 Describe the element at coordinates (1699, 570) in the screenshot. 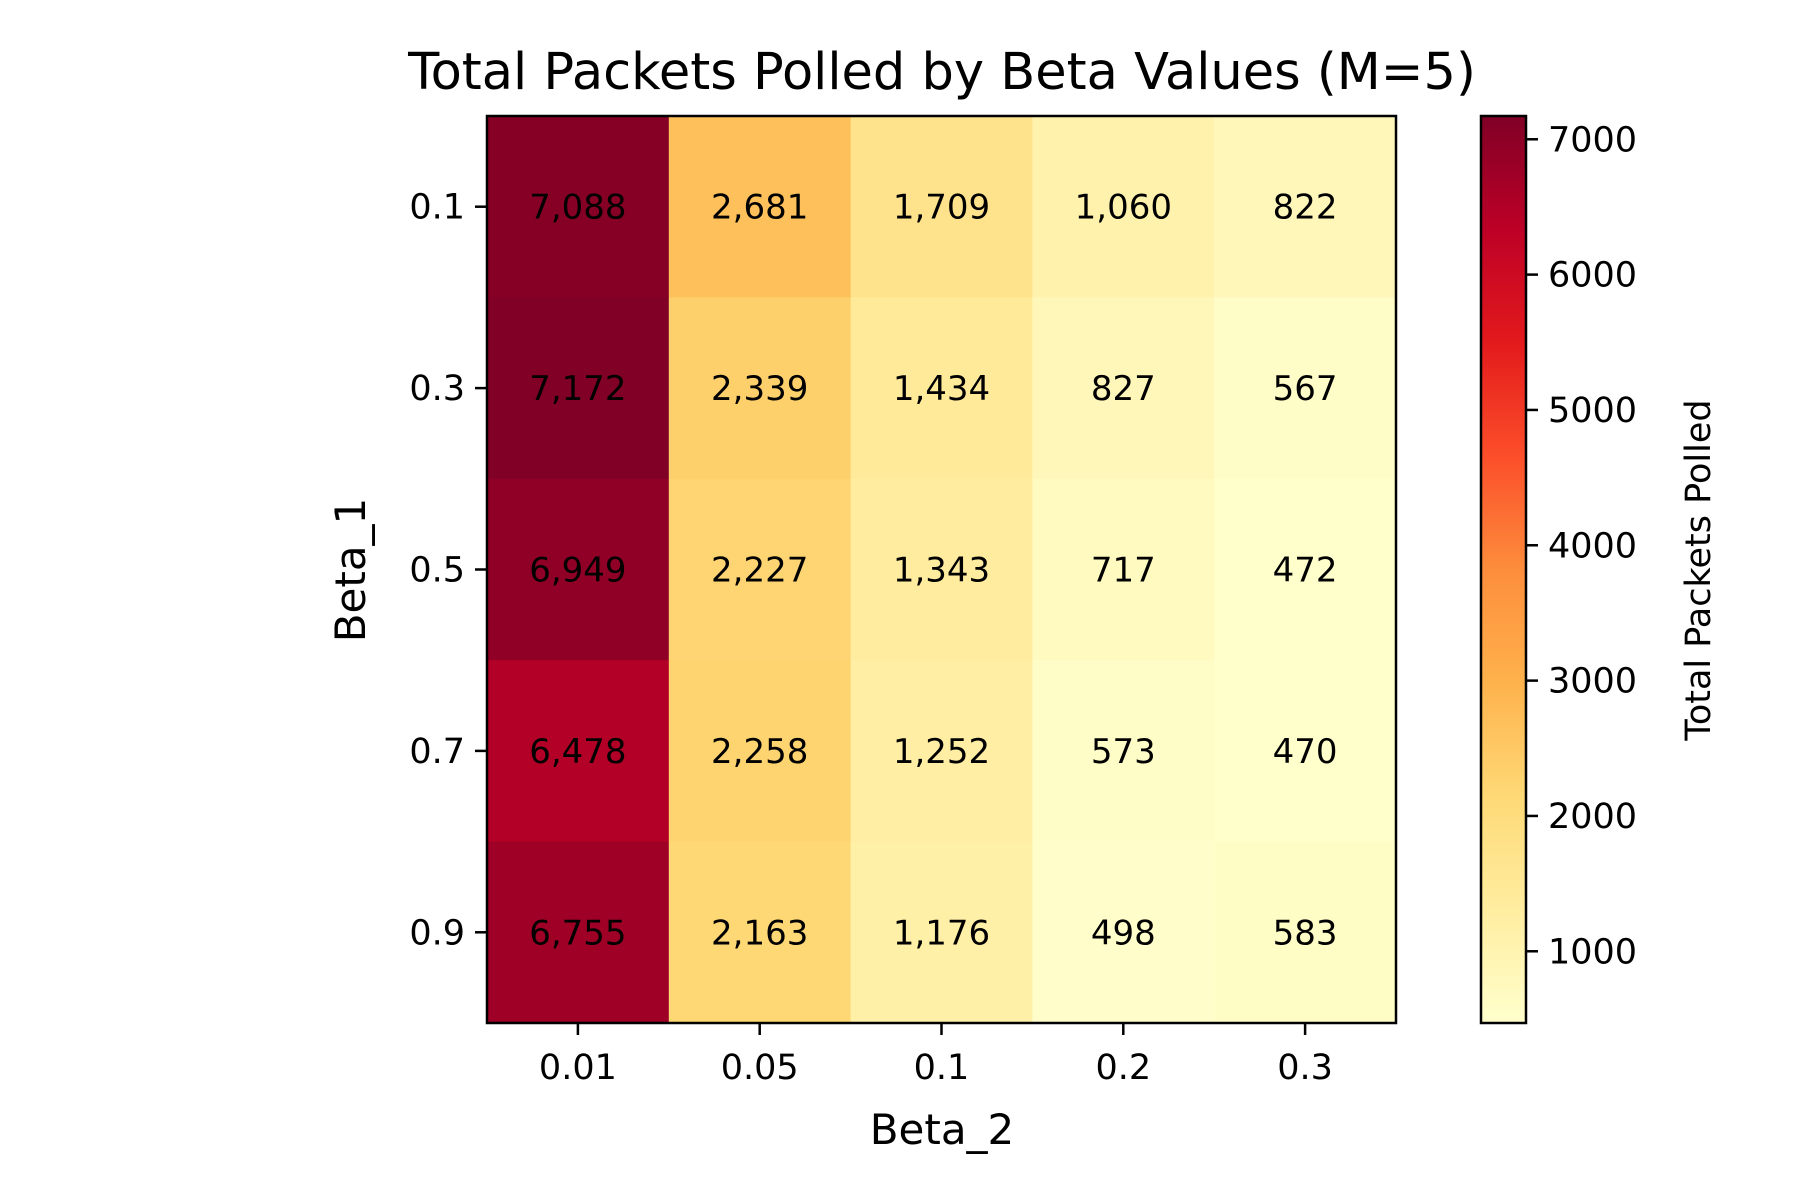

I see `colorbar-label: Total Packets Polled` at that location.